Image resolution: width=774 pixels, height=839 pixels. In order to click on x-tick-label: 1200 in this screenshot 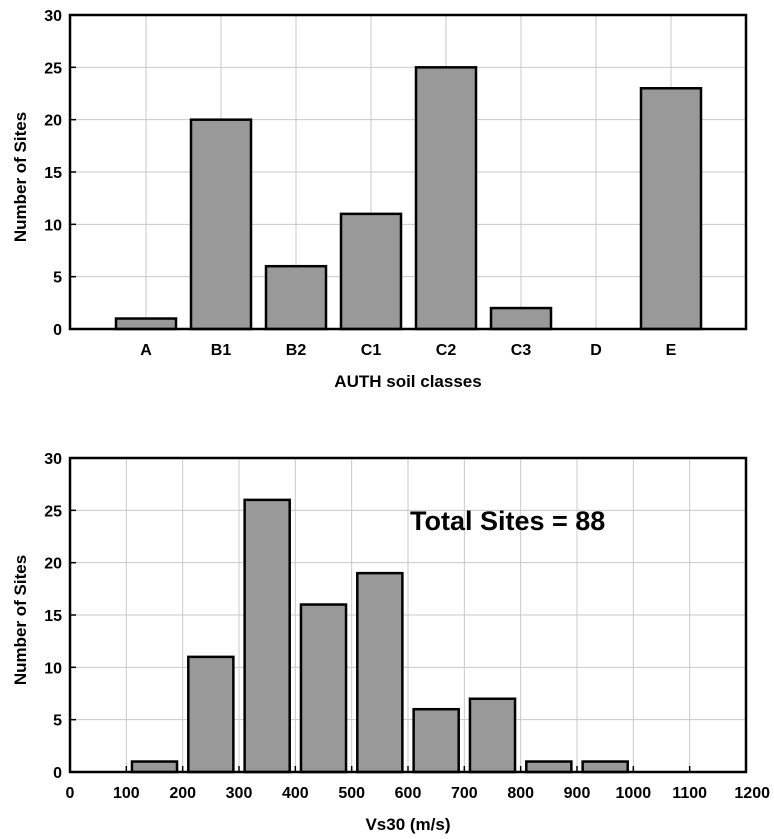, I will do `click(752, 793)`.